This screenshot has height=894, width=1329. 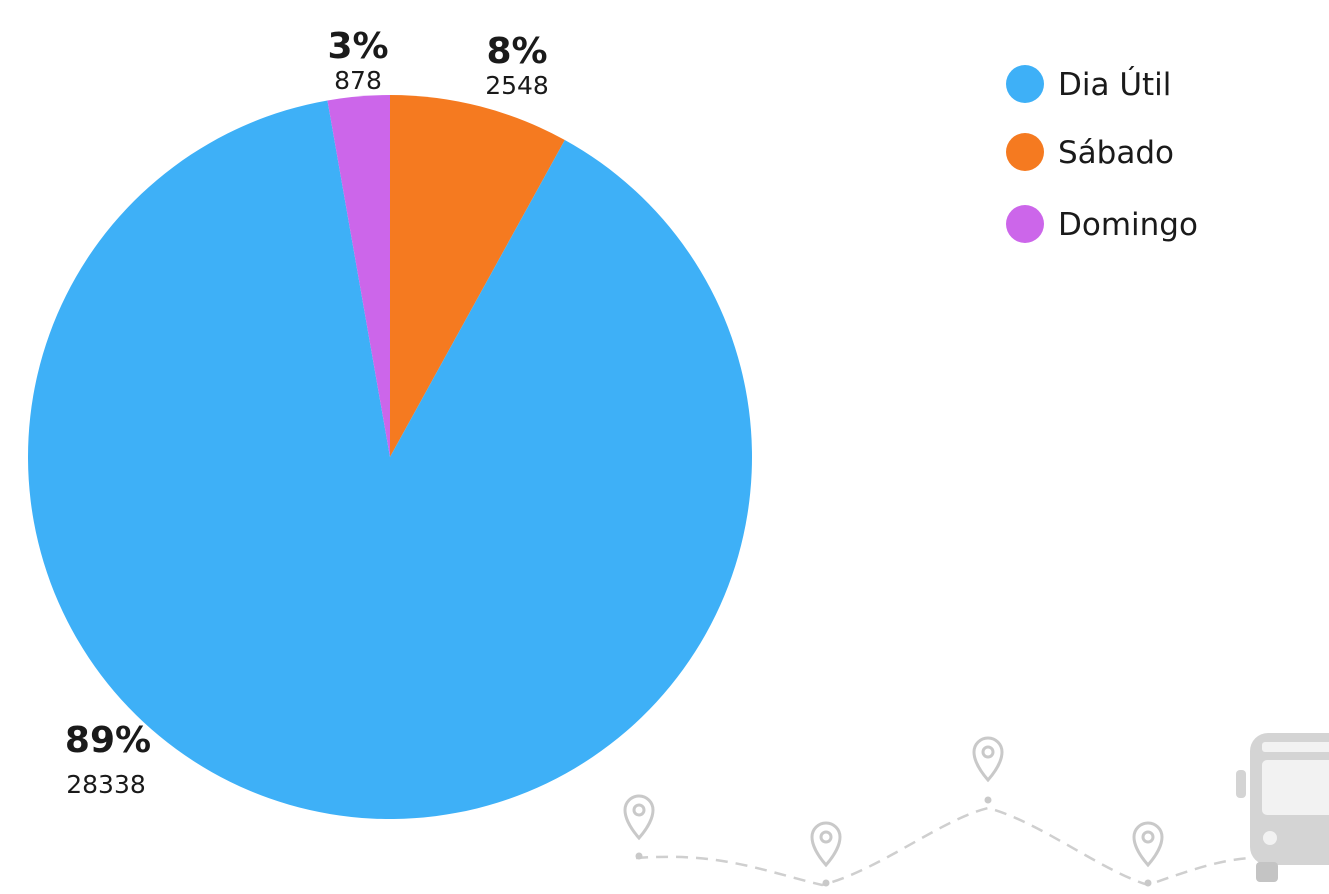 I want to click on legend: Dia Útil Sábado Domingo, so click(x=1102, y=154).